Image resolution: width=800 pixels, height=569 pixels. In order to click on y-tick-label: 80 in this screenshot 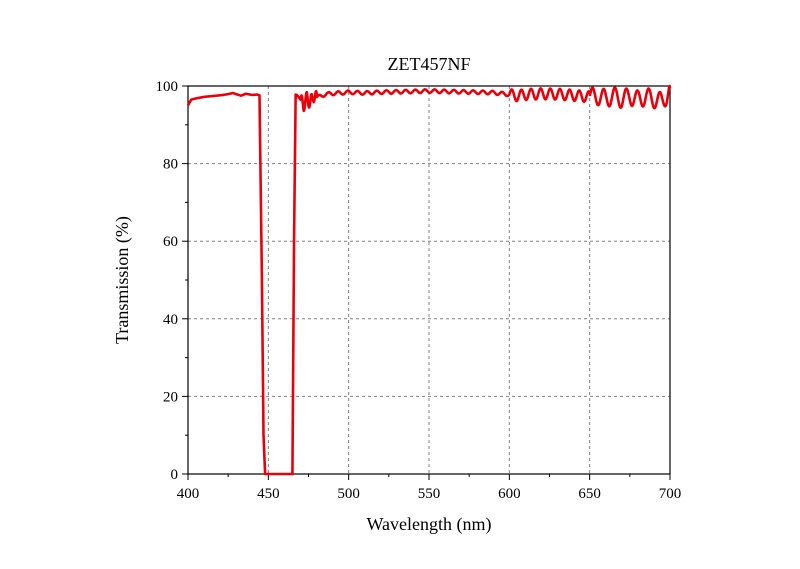, I will do `click(170, 165)`.